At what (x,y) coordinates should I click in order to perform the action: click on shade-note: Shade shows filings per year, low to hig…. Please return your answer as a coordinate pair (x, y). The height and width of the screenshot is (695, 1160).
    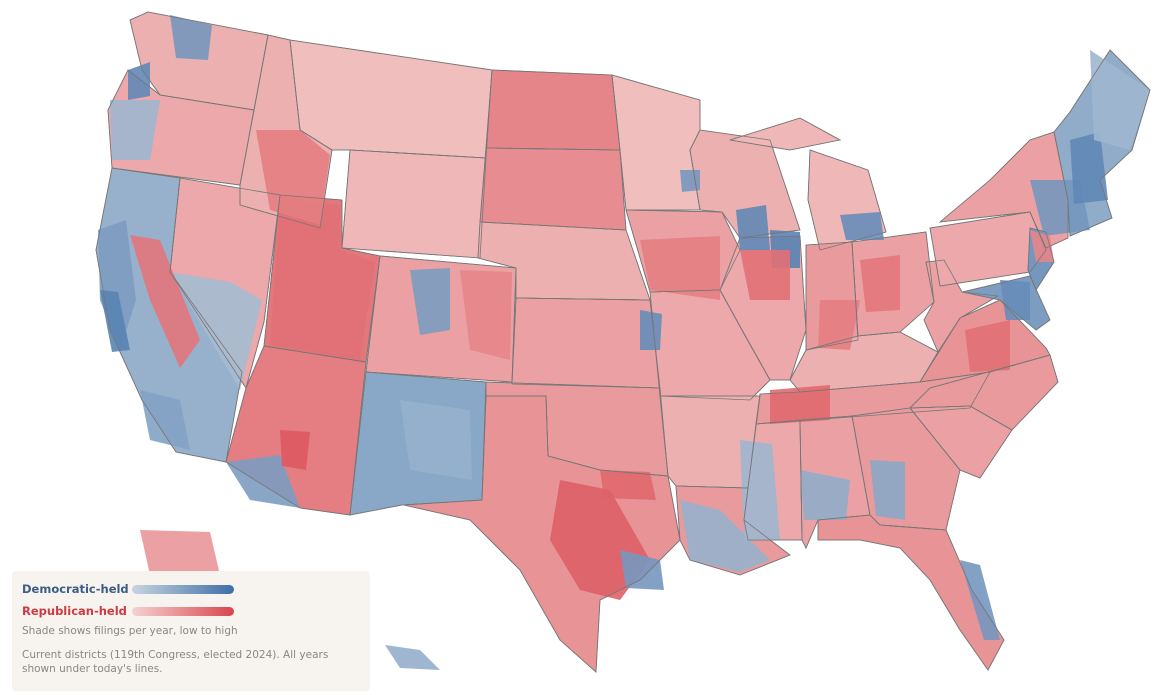
    Looking at the image, I should click on (130, 631).